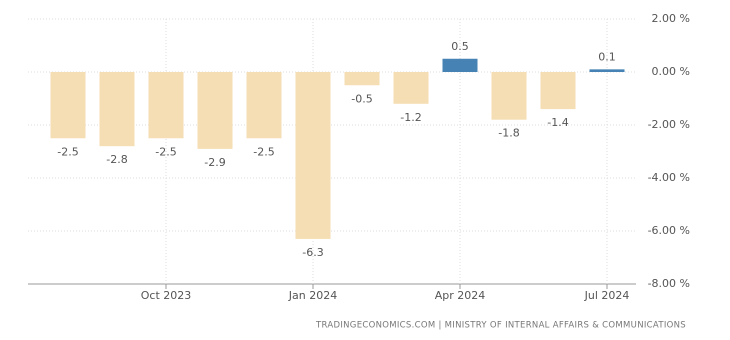 Image resolution: width=730 pixels, height=340 pixels. I want to click on value-label: -6.3, so click(312, 252).